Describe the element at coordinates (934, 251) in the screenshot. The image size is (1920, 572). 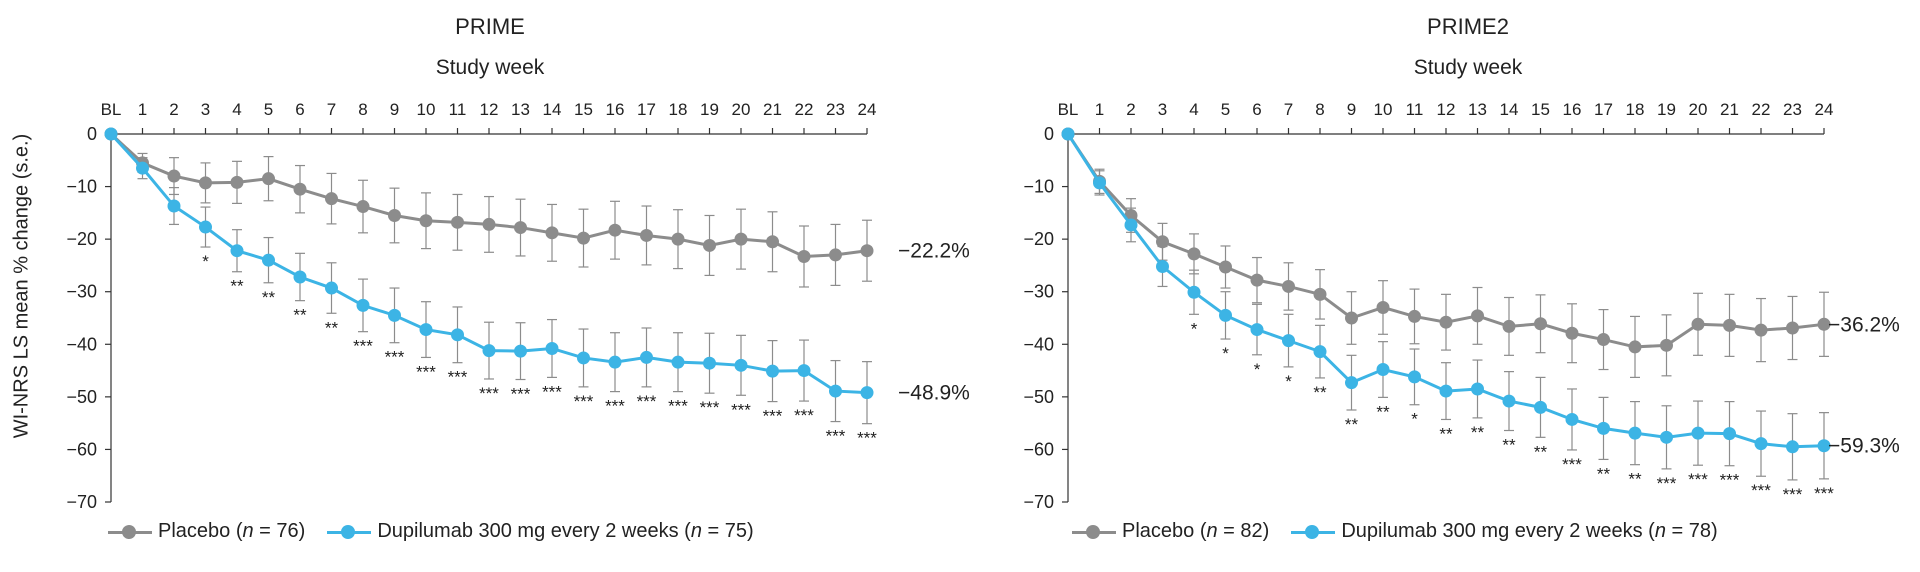
I see `end-value-label: −22.2%` at that location.